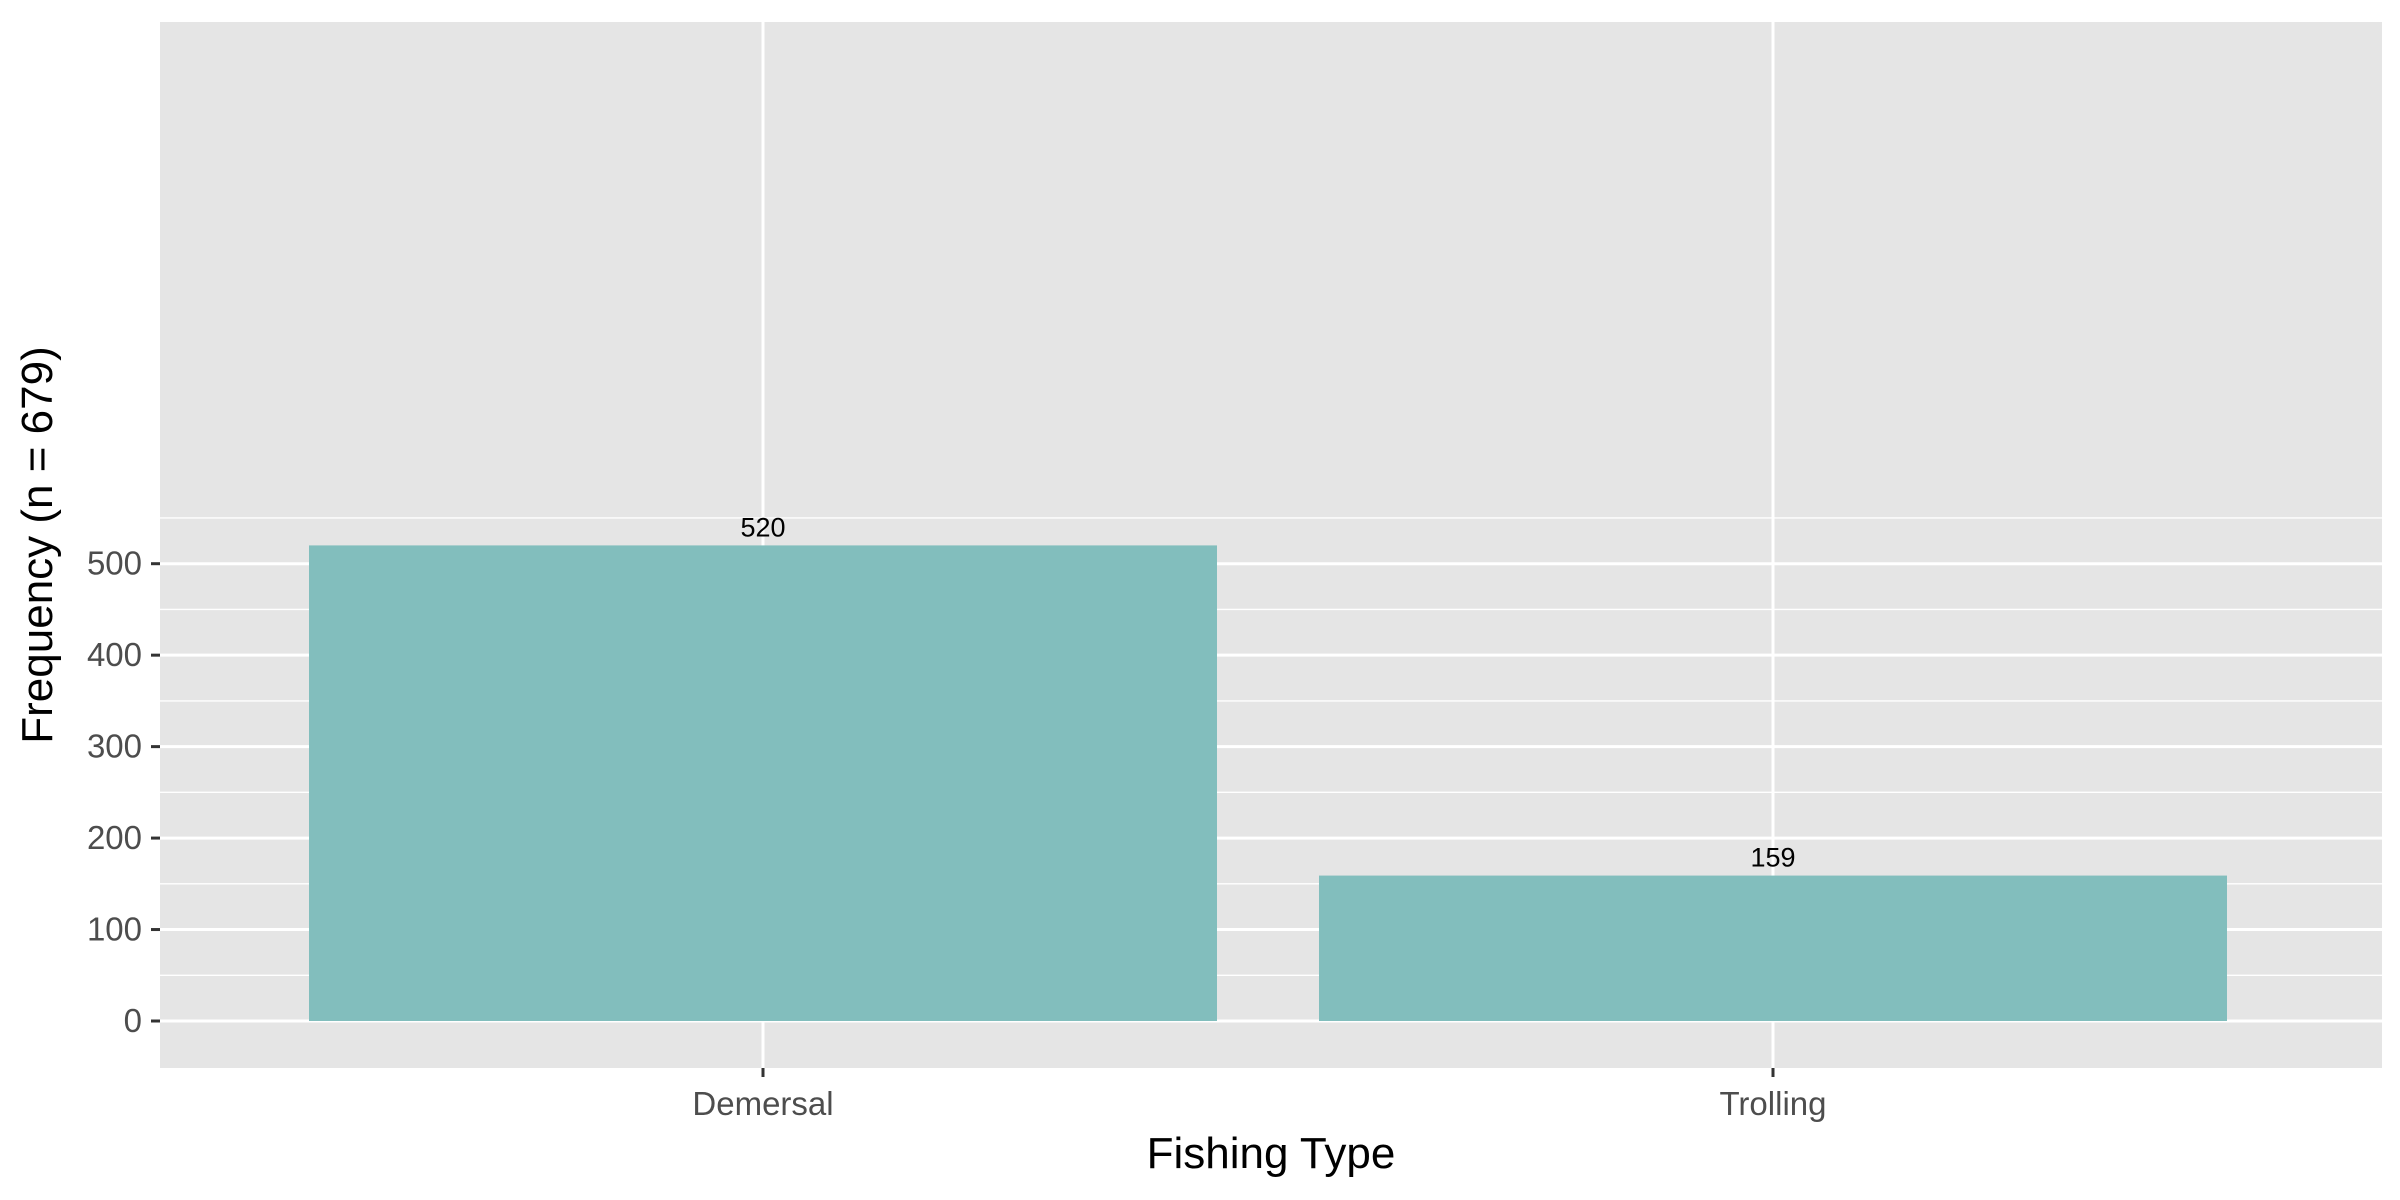 The width and height of the screenshot is (2400, 1200). I want to click on bar, so click(1773, 948).